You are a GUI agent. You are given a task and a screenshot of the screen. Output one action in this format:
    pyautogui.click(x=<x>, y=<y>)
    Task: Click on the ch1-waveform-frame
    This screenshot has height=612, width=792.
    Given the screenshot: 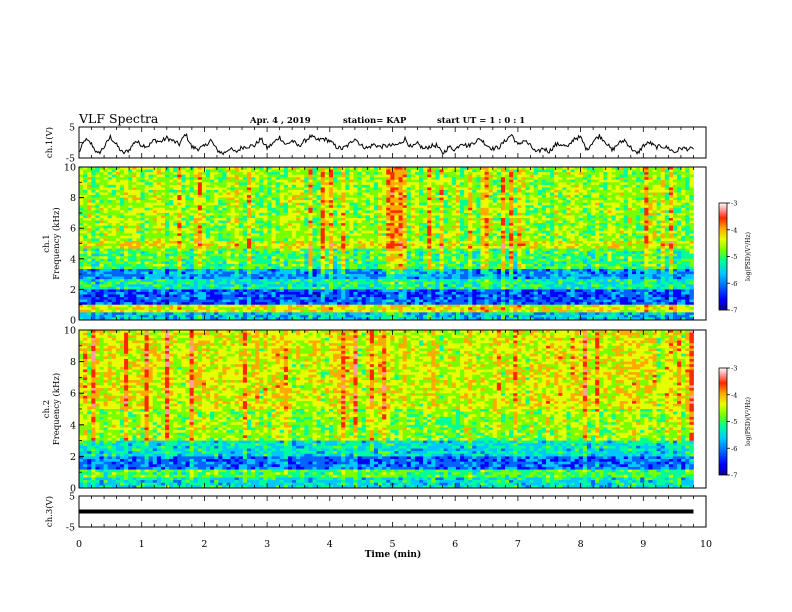 What is the action you would take?
    pyautogui.click(x=392, y=142)
    